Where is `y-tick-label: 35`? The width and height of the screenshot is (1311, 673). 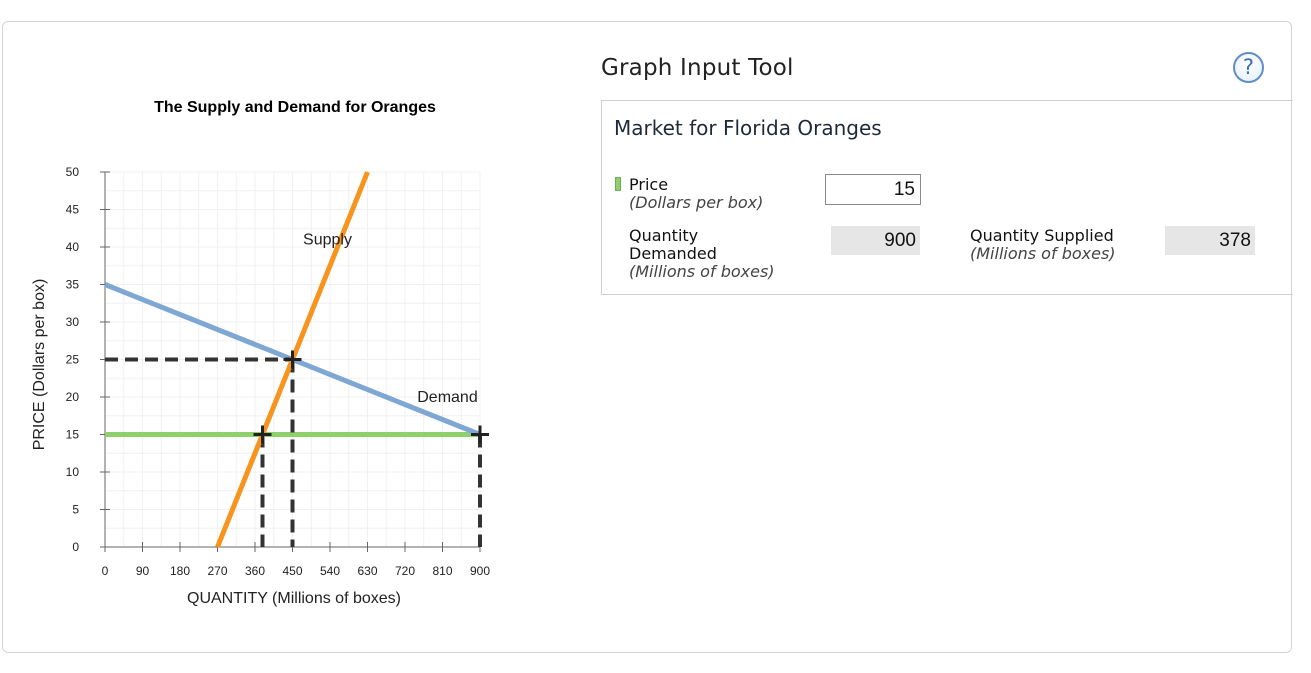
y-tick-label: 35 is located at coordinates (73, 285).